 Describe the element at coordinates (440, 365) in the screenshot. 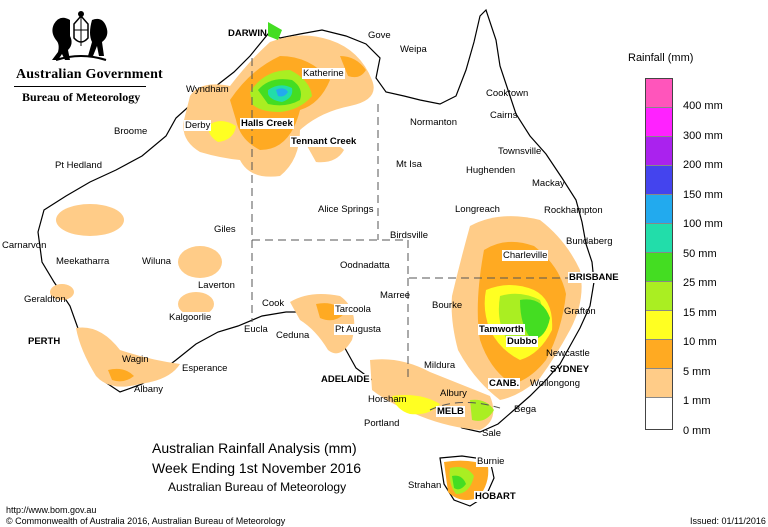

I see `place-label-mildura: Mildura` at that location.